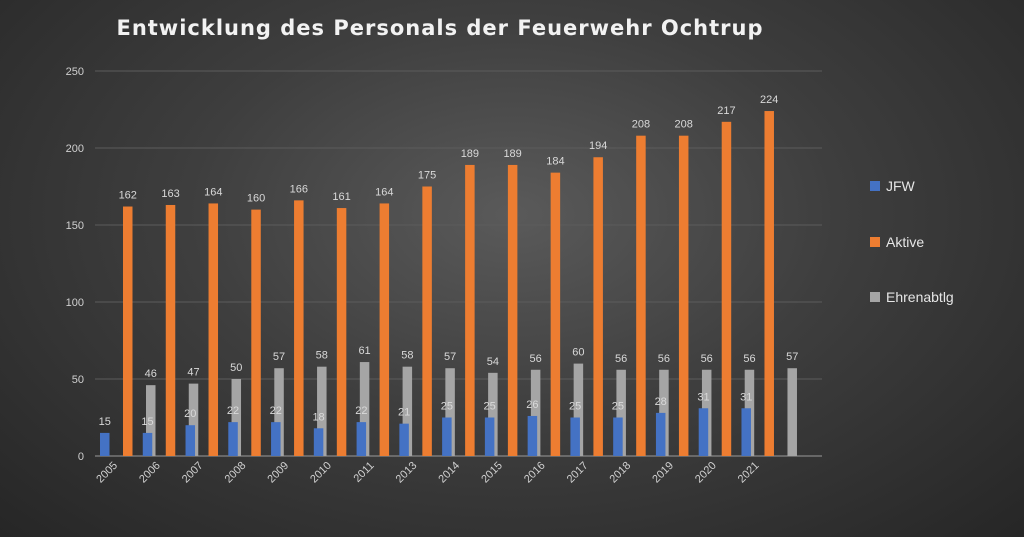  What do you see at coordinates (151, 374) in the screenshot?
I see `data-label: 46` at bounding box center [151, 374].